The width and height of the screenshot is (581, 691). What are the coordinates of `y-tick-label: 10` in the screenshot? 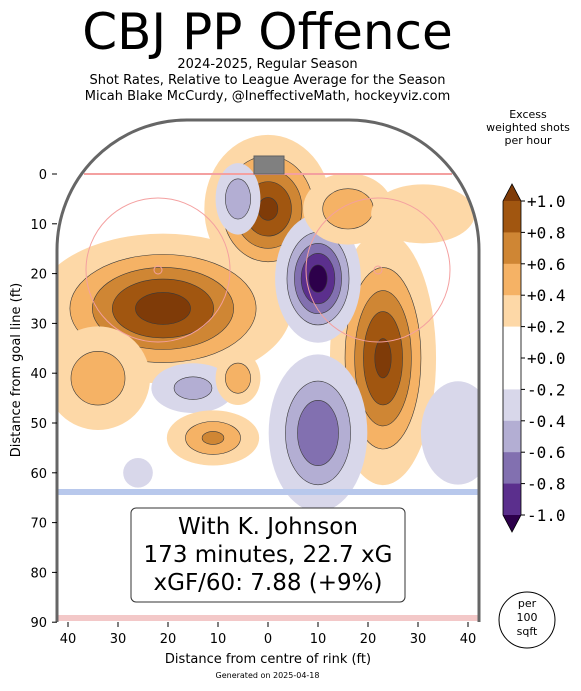 It's located at (38, 225).